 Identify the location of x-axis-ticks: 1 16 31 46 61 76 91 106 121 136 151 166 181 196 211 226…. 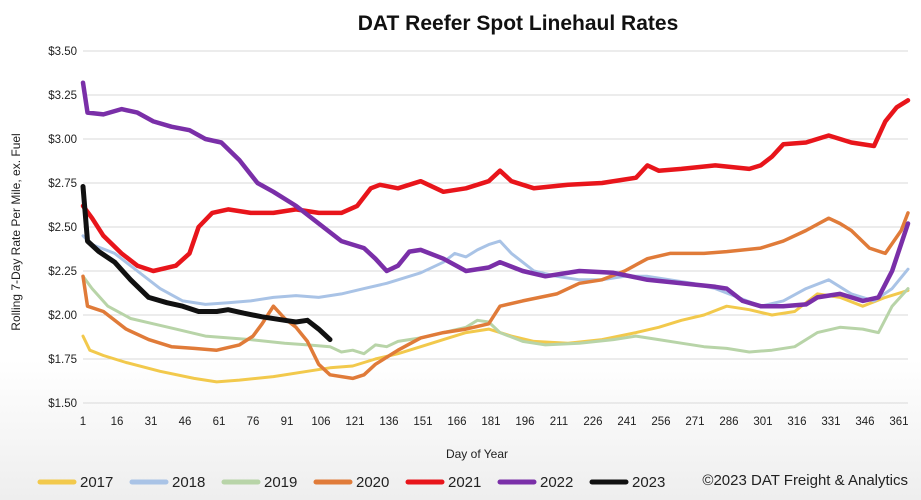
(494, 422).